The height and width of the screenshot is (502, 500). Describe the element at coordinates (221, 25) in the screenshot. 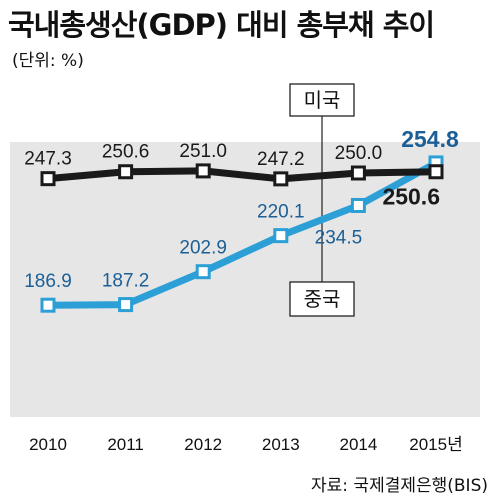

I see `chart-title: 국내총생산(GDP) 대비 총부채 추이` at that location.